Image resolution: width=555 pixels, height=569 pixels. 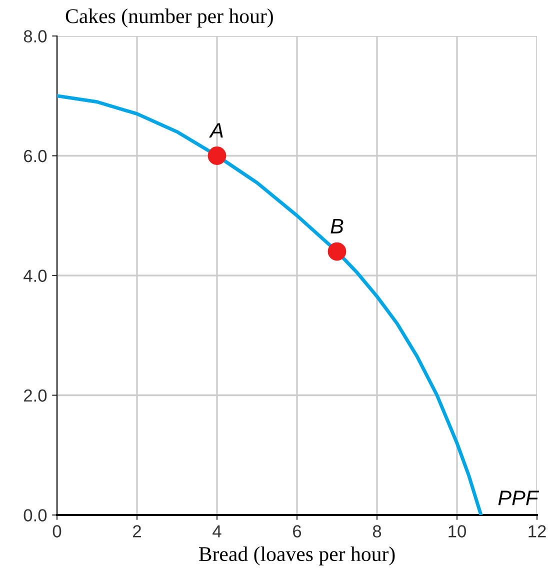 What do you see at coordinates (35, 36) in the screenshot?
I see `y-tick-label: 8.0` at bounding box center [35, 36].